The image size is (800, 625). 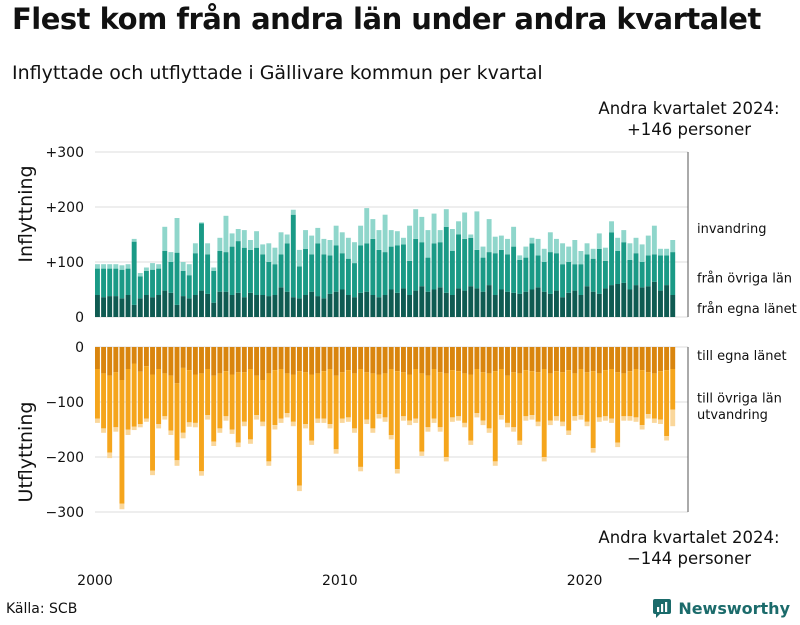 I want to click on y-tick-label: −200, so click(x=65, y=458).